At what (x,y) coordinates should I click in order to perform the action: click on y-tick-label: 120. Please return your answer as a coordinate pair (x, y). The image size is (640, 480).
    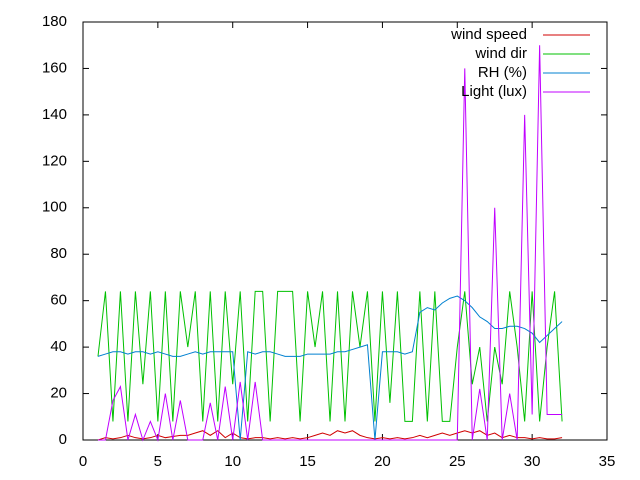
    Looking at the image, I should click on (54, 160).